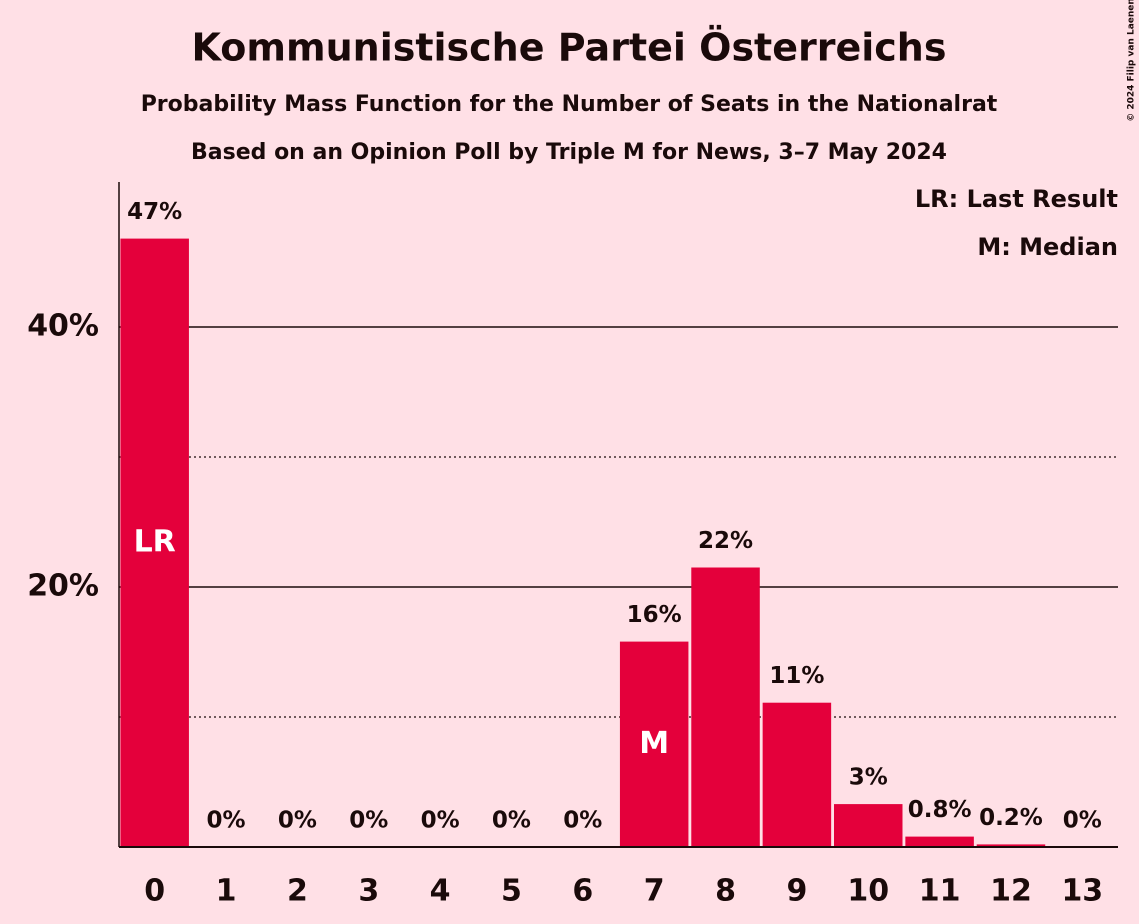  What do you see at coordinates (569, 48) in the screenshot?
I see `chart-title: Kommunistische Partei Österreichs` at bounding box center [569, 48].